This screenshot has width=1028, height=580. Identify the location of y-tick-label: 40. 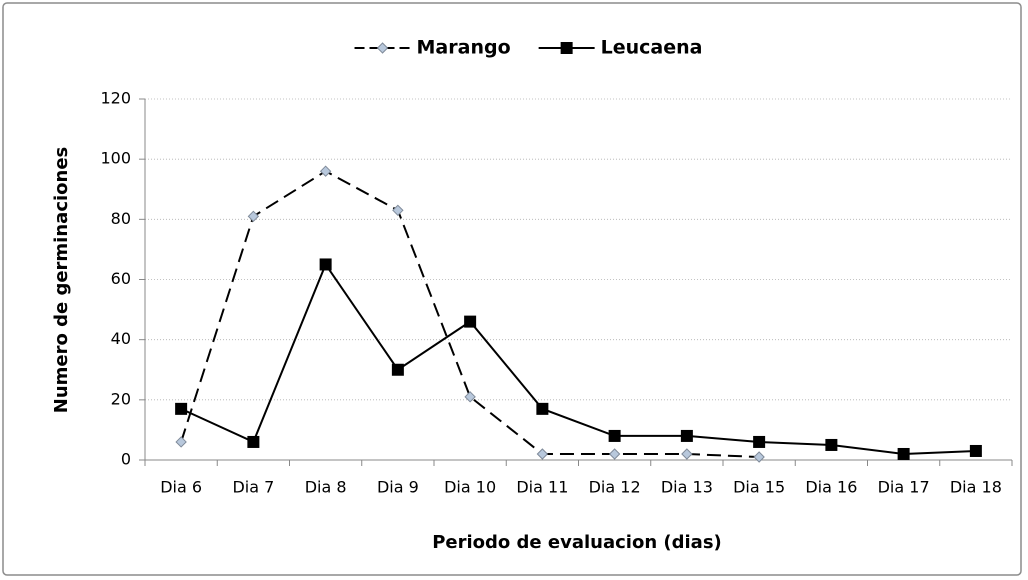
(121, 338).